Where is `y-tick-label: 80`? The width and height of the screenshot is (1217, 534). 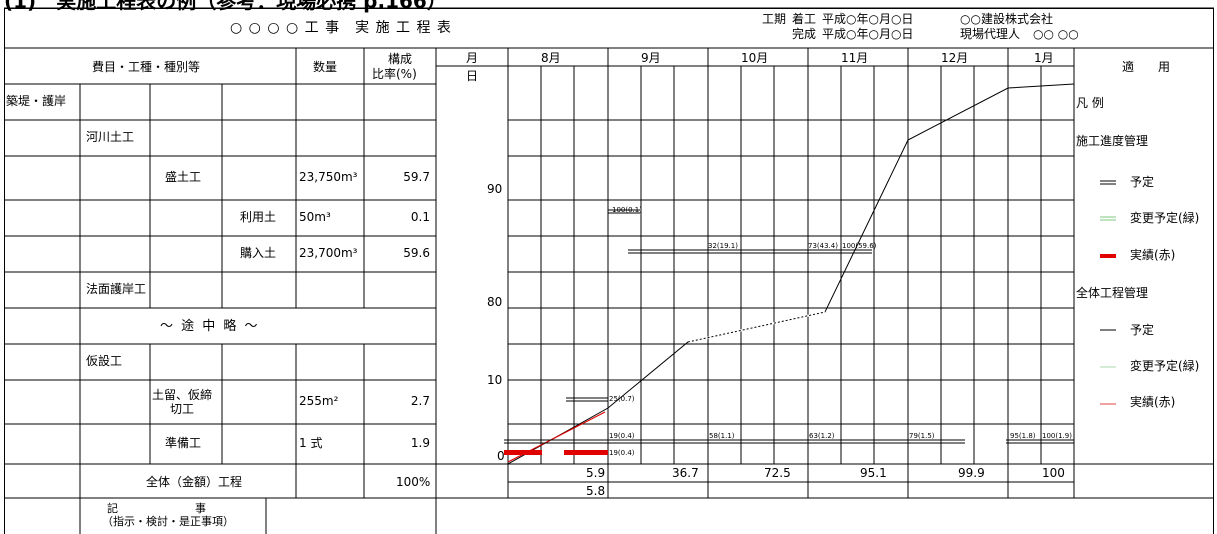 y-tick-label: 80 is located at coordinates (495, 302).